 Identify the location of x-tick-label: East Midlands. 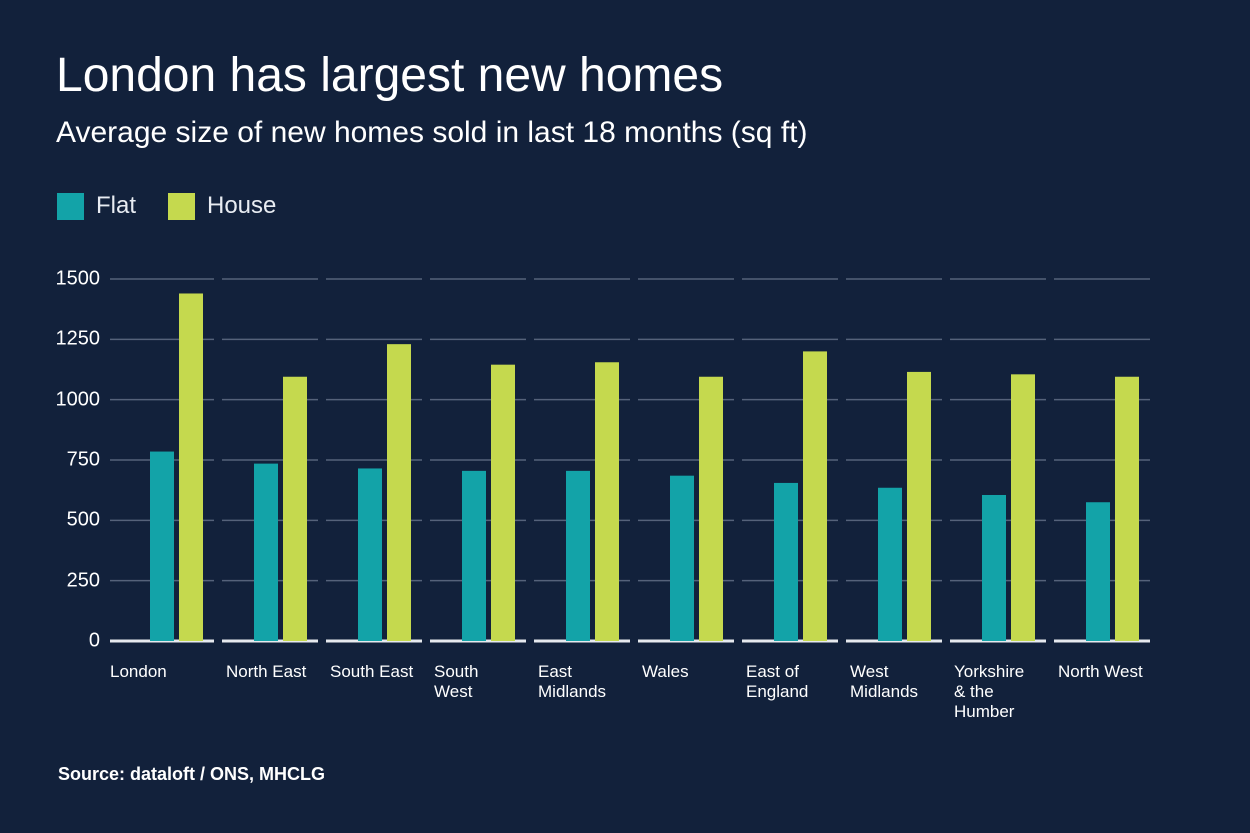
(572, 681).